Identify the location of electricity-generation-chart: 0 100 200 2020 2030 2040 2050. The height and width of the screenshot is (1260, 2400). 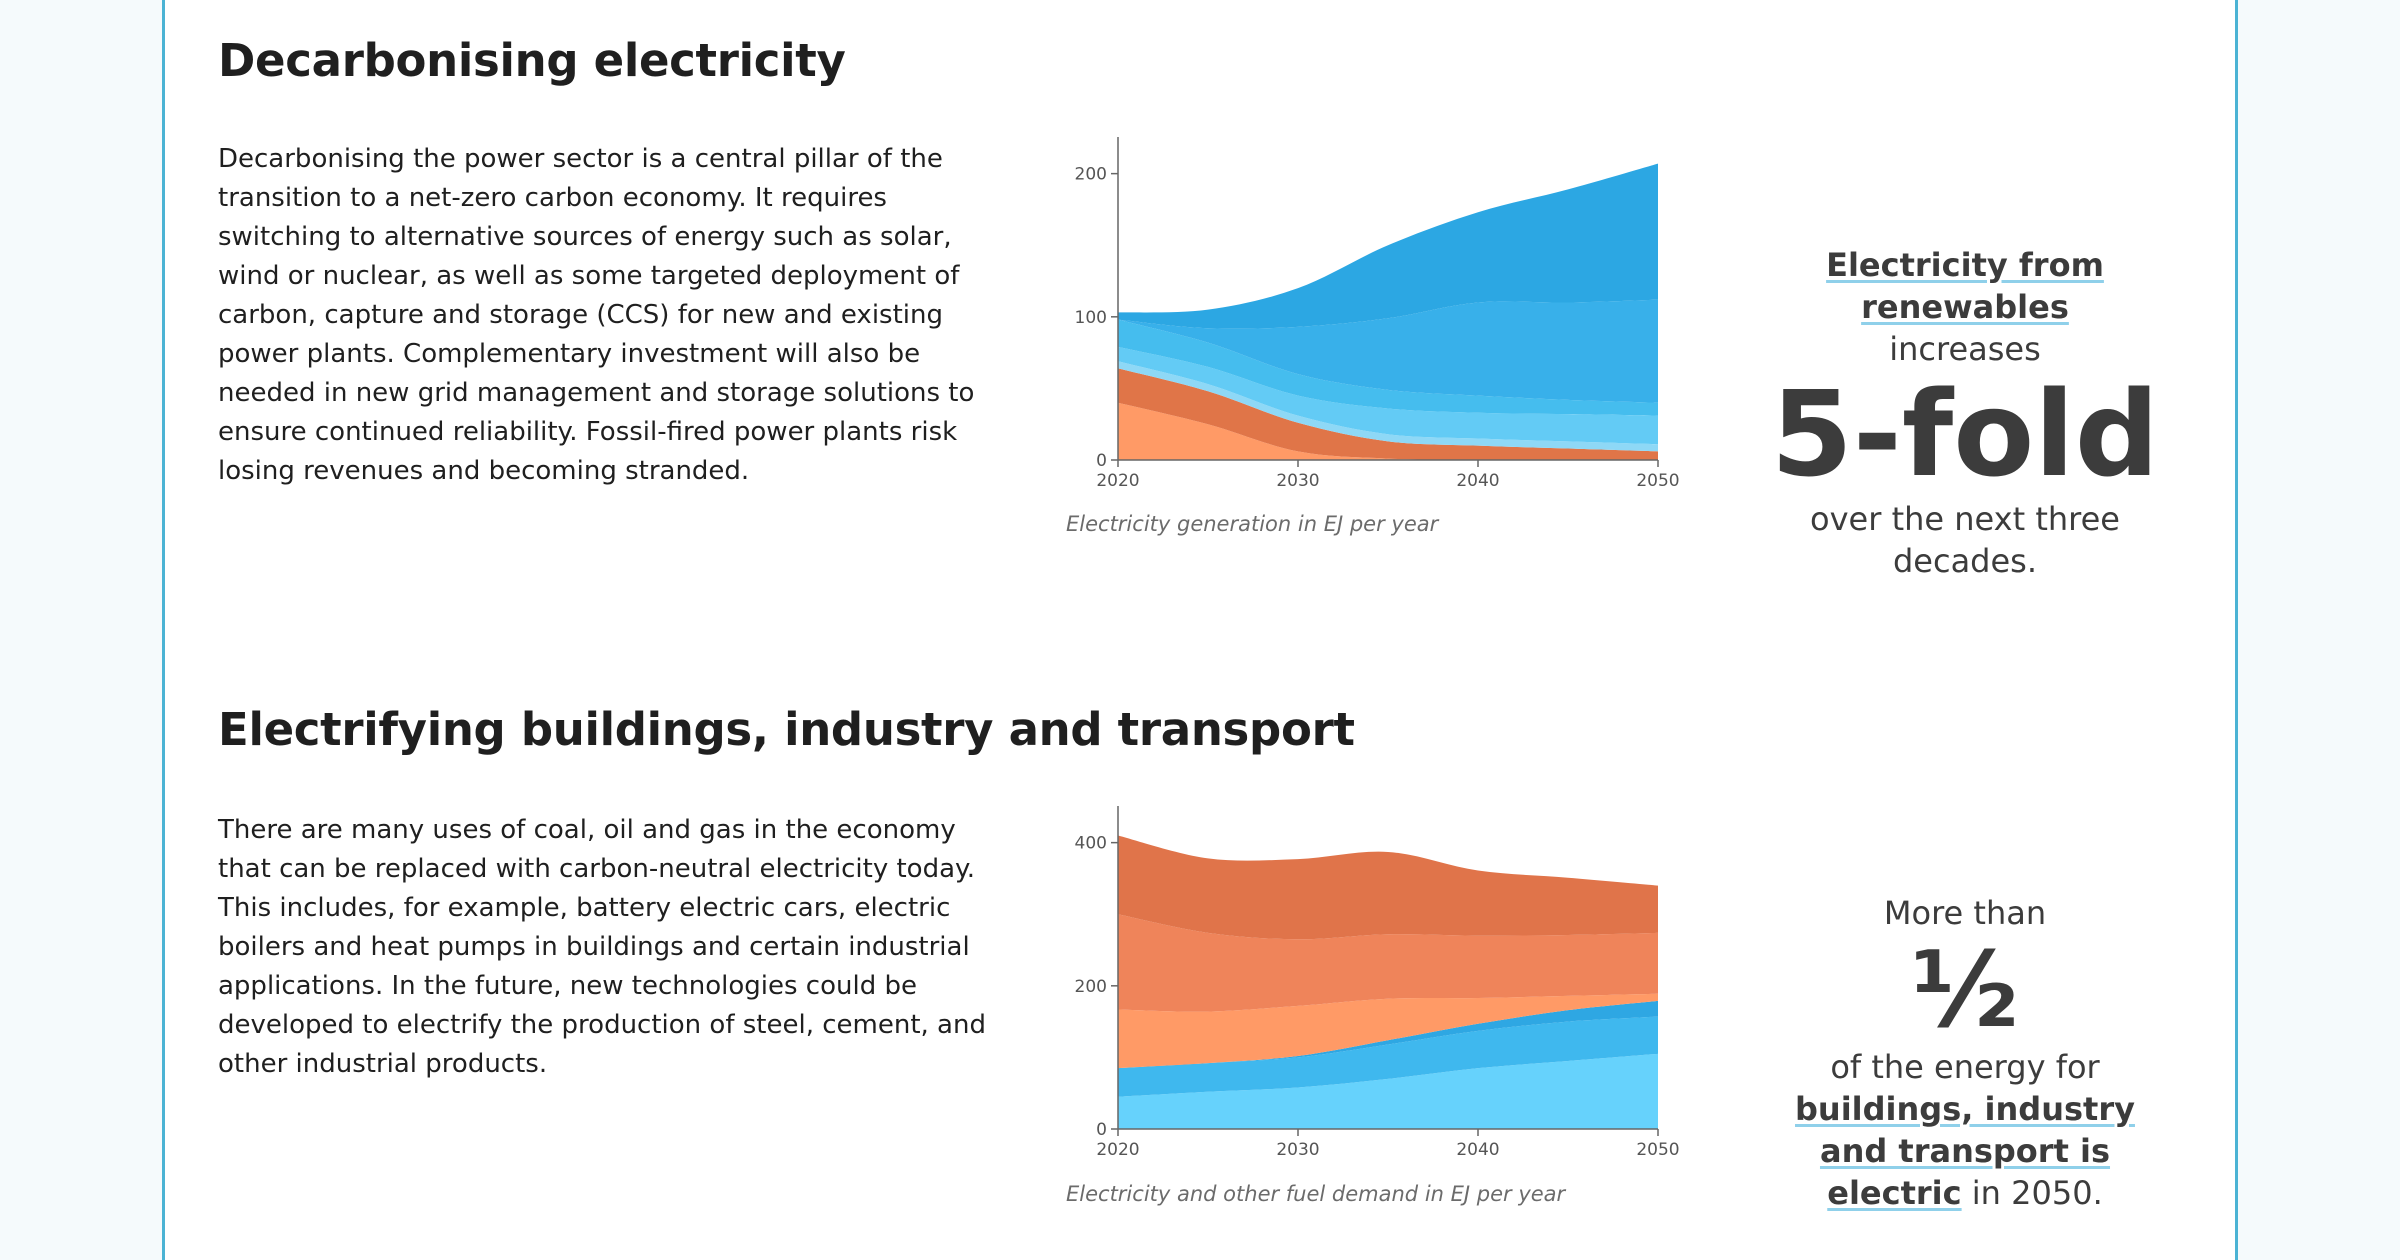
(1377, 314).